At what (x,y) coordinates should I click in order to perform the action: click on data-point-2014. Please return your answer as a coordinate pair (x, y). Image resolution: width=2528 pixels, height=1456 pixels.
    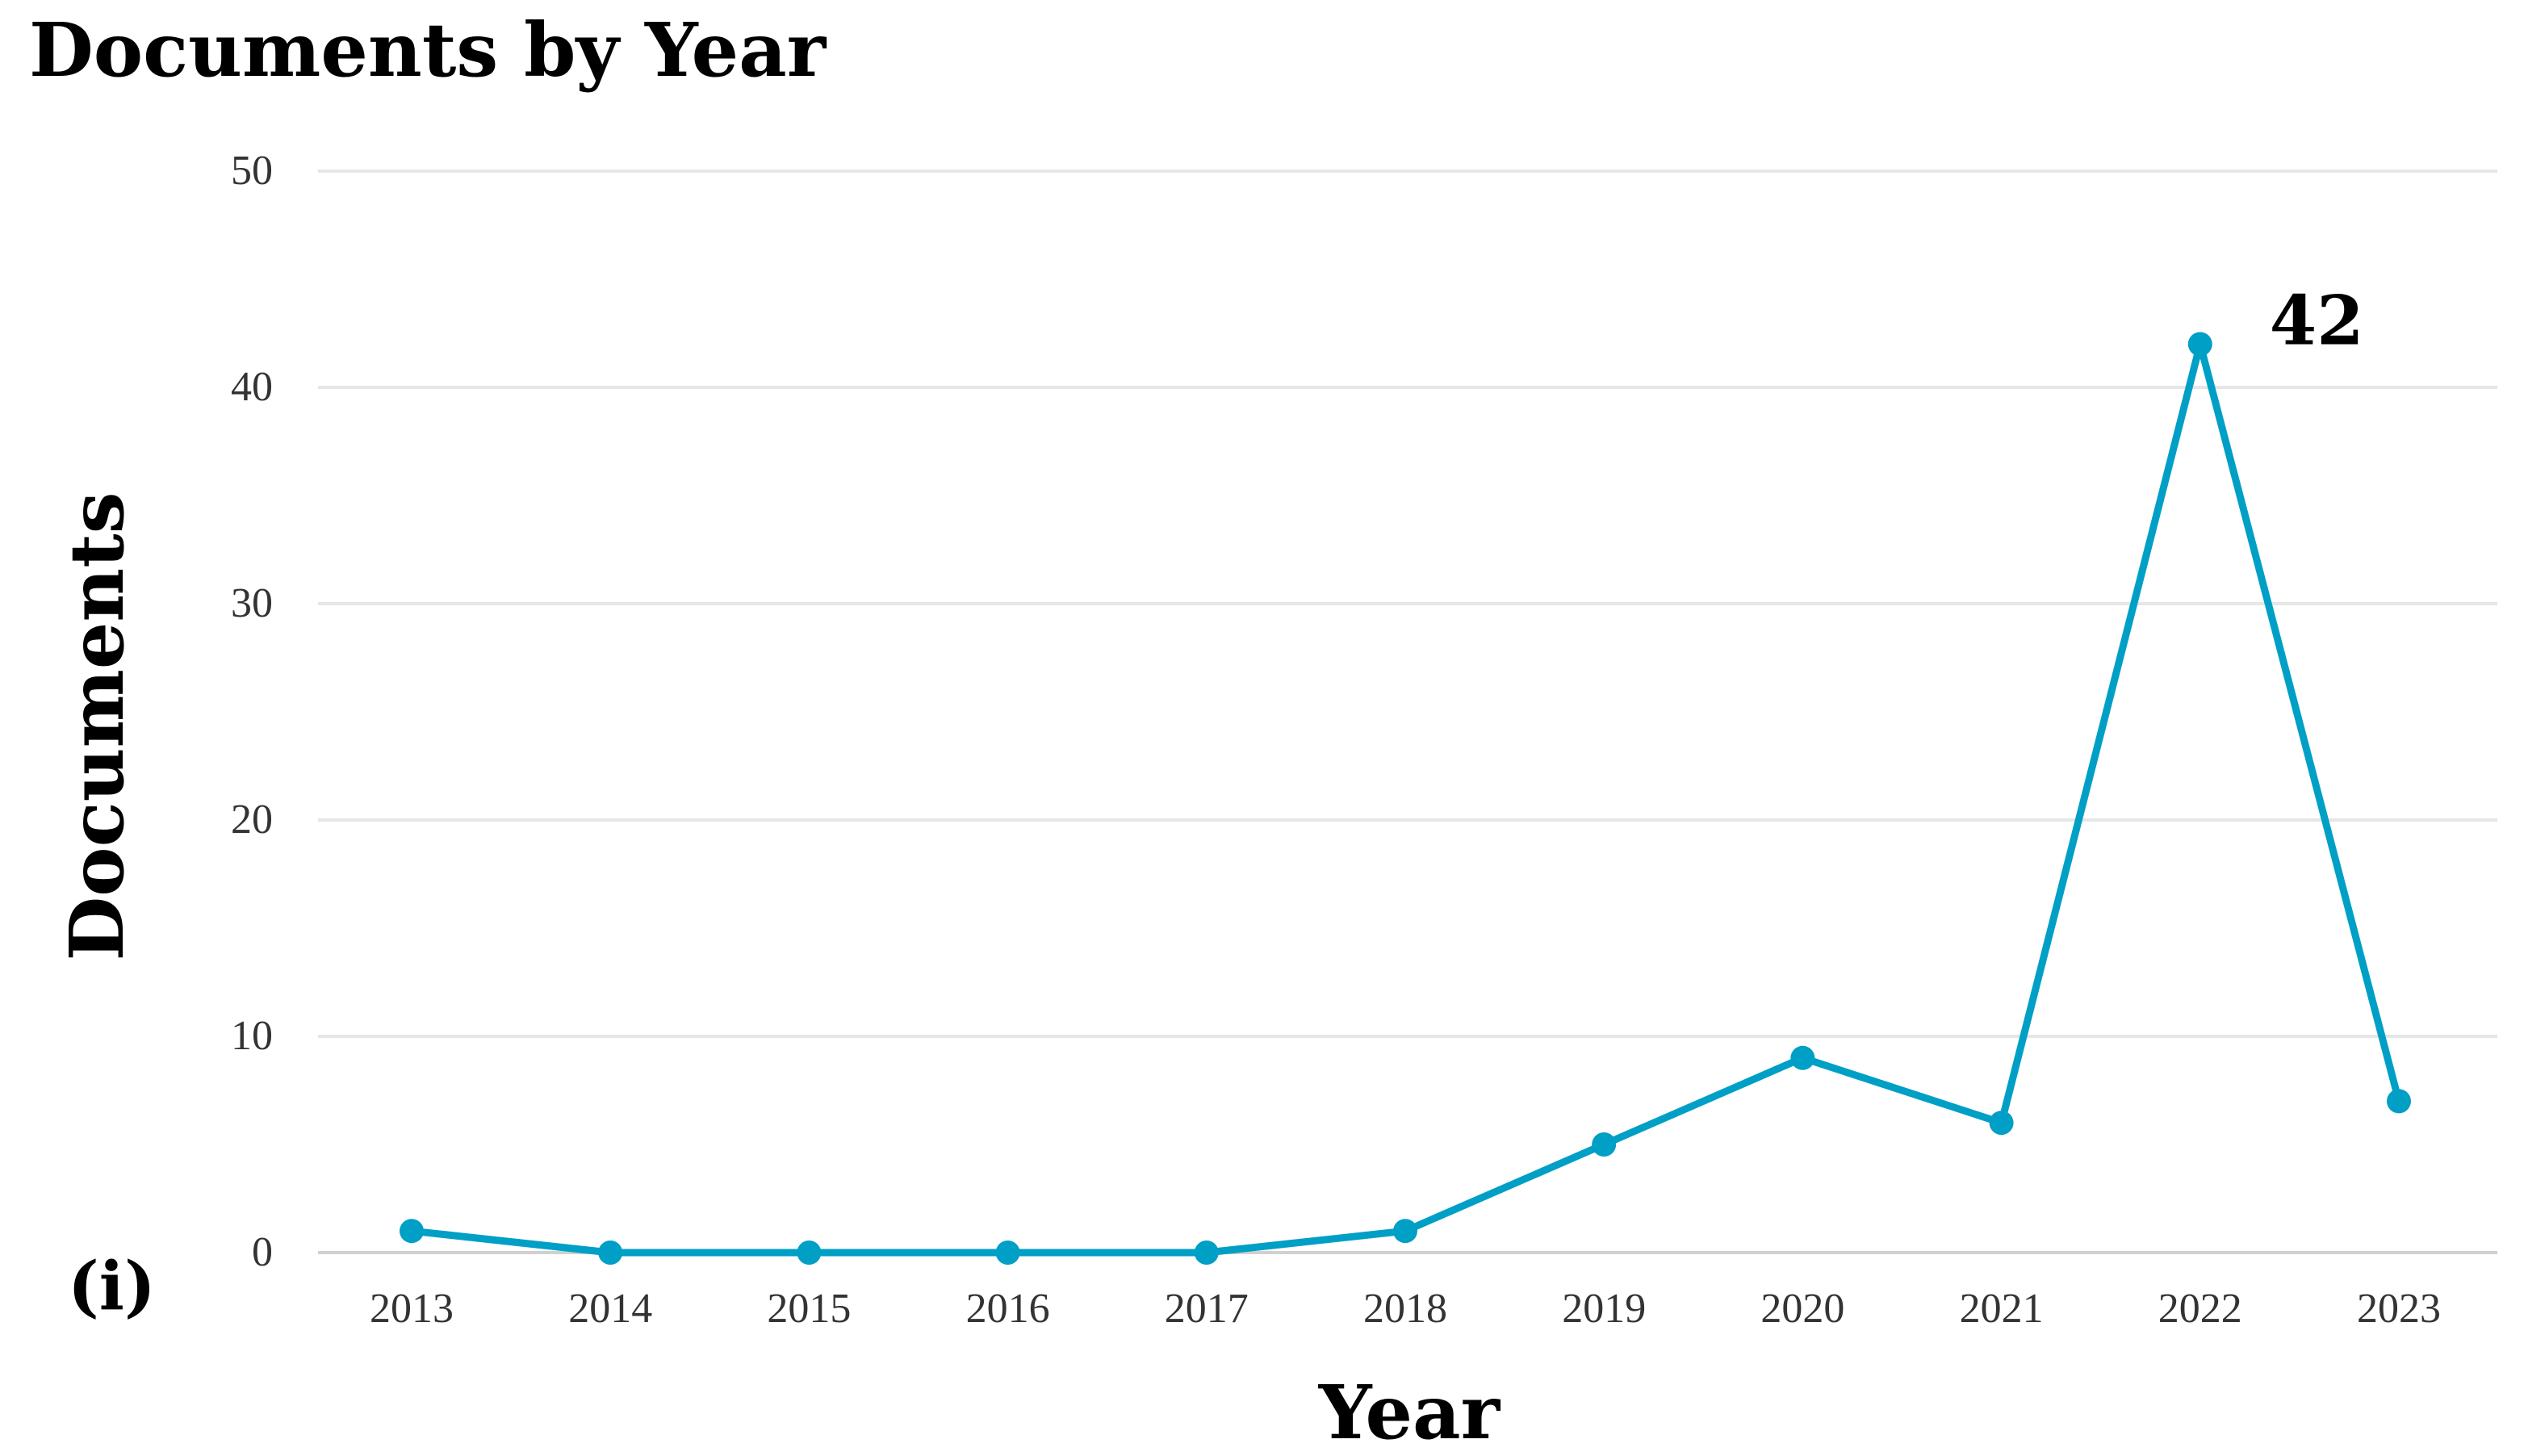
    Looking at the image, I should click on (610, 1253).